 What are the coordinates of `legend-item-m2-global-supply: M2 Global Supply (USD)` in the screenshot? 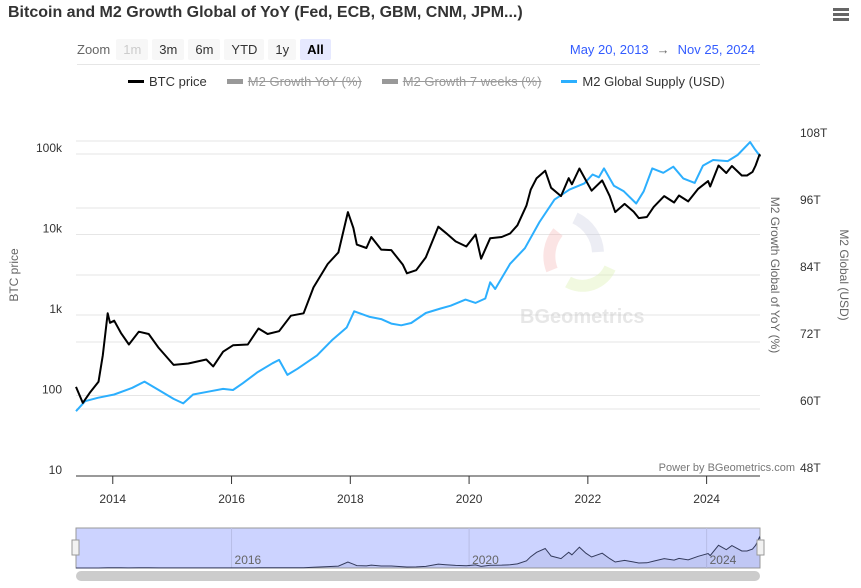 It's located at (643, 81).